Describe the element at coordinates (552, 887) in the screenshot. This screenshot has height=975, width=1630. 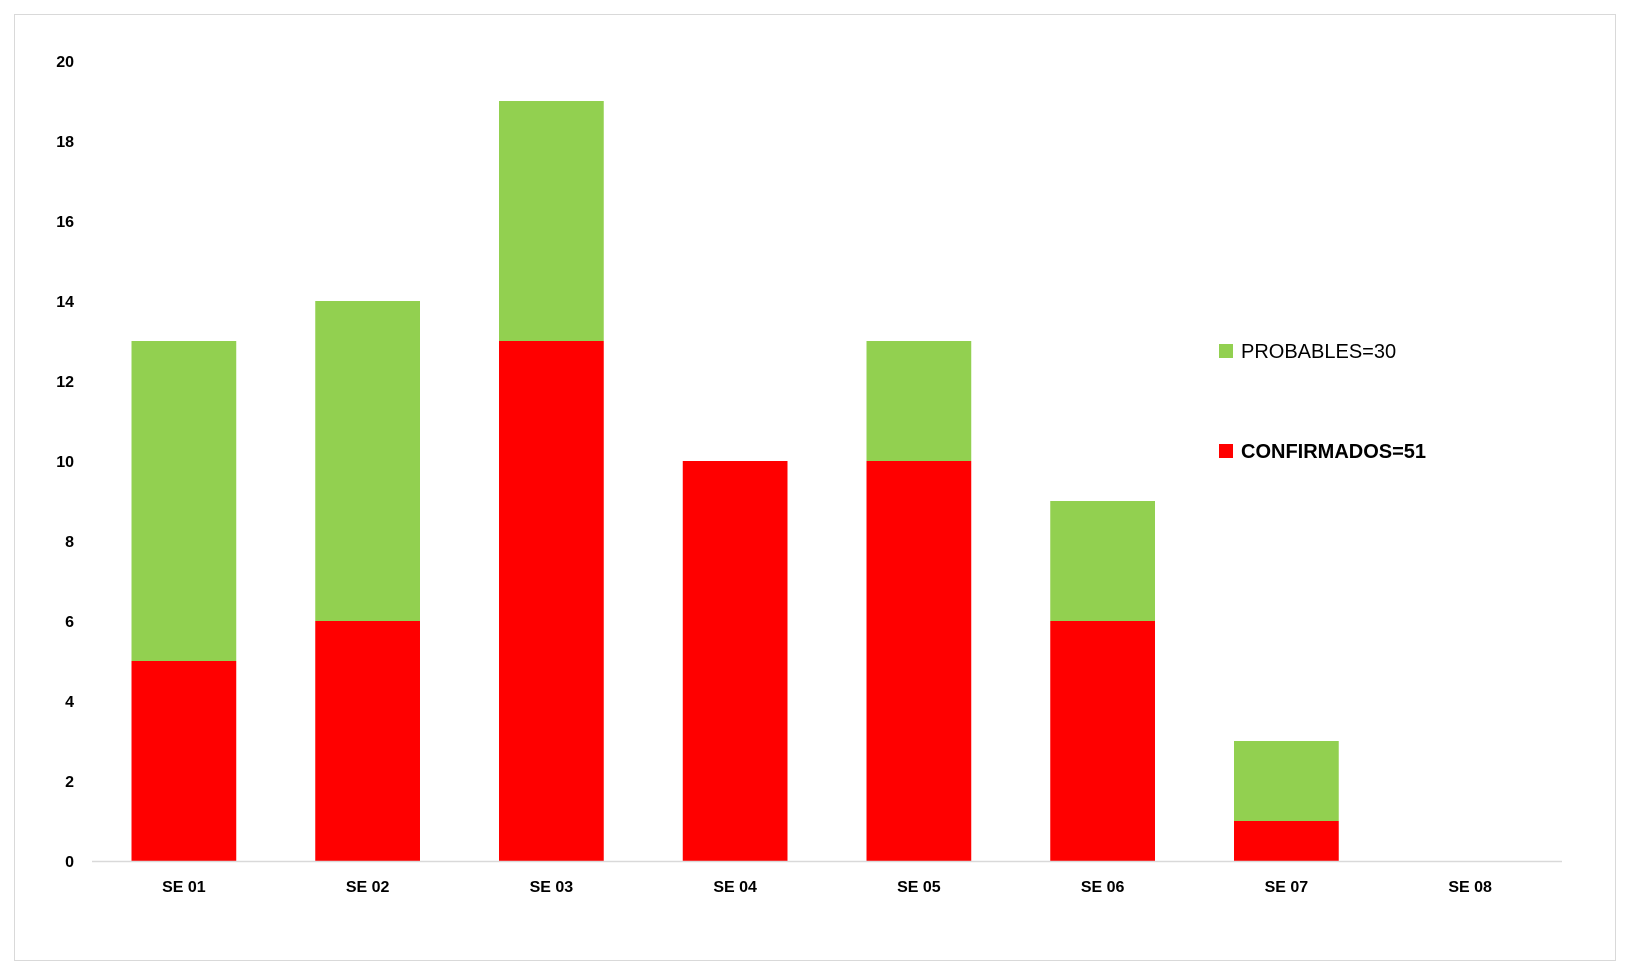
I see `x-tick-label: SE 03` at that location.